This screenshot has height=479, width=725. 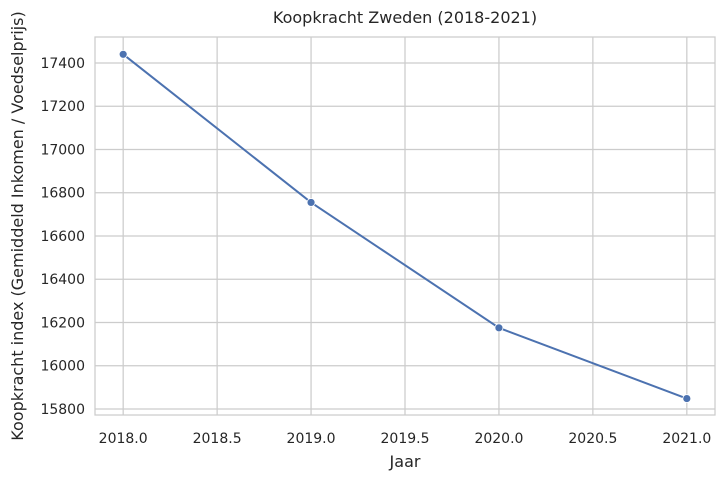 I want to click on x-tick-label: 2020.0, so click(x=498, y=439).